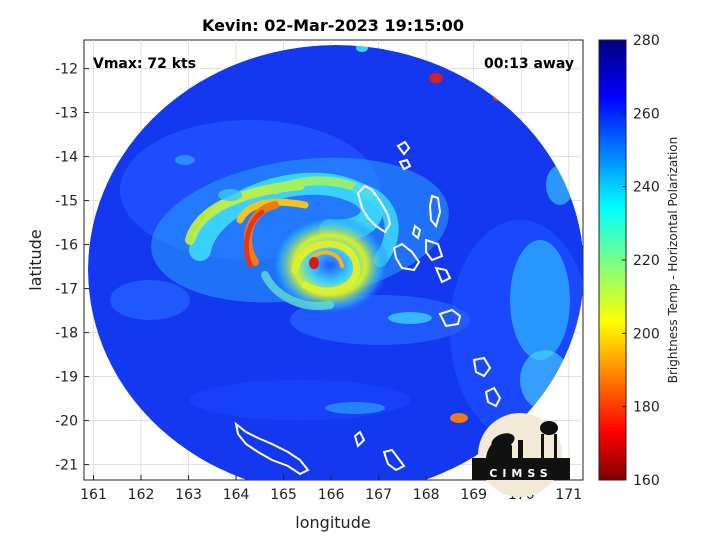 This screenshot has width=720, height=540. Describe the element at coordinates (66, 290) in the screenshot. I see `y-tick-label: -17` at that location.